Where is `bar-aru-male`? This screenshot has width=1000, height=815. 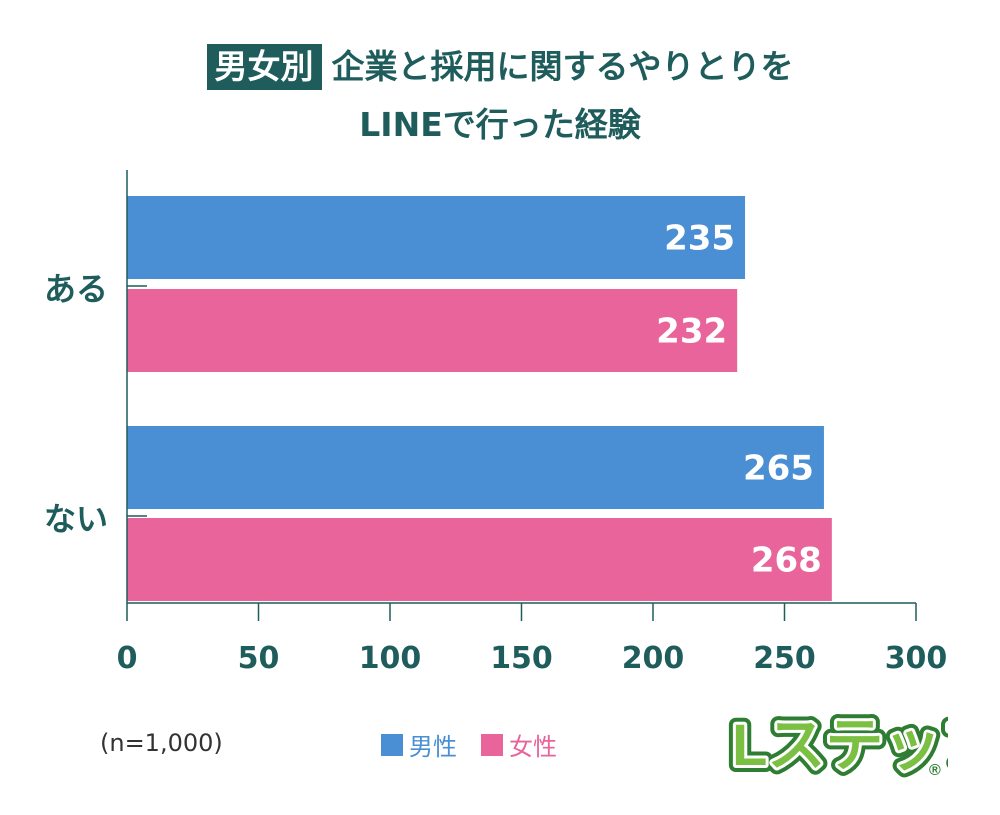
bar-aru-male is located at coordinates (436, 237).